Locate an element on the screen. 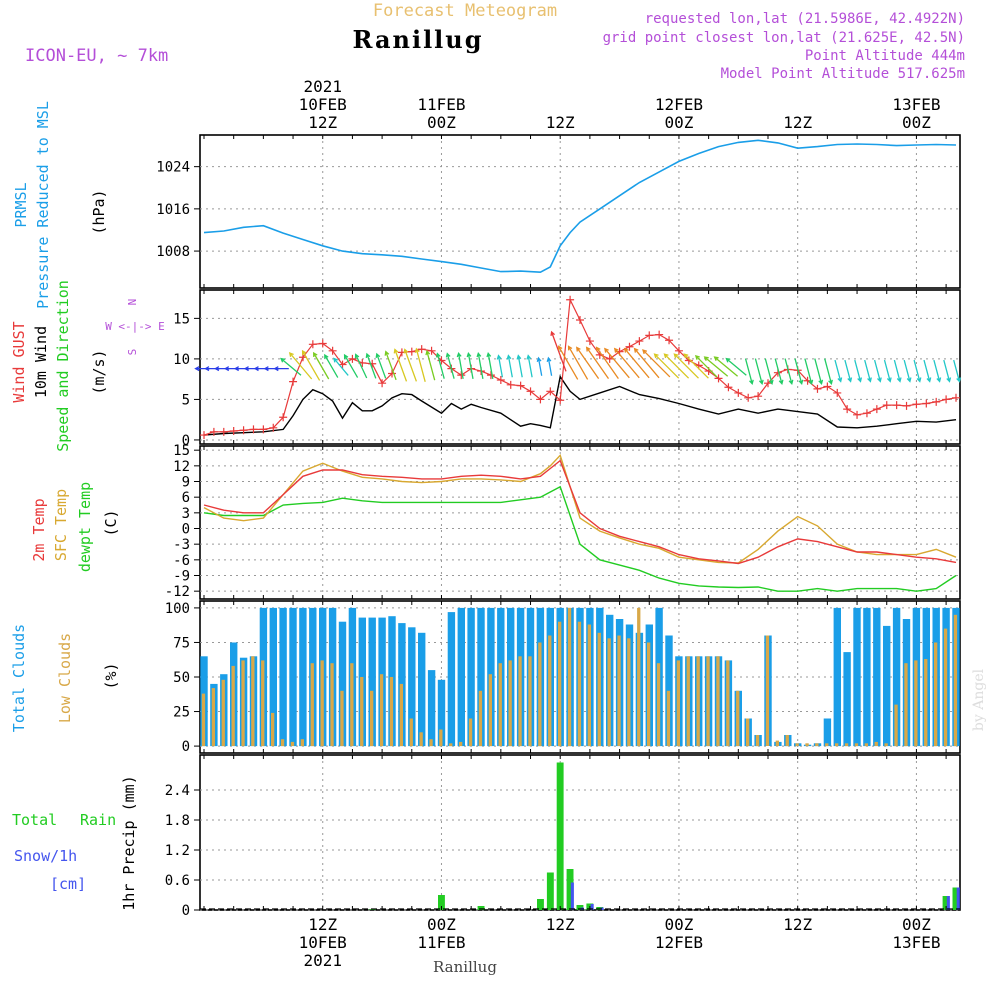  bottom-time-label: 10FEB is located at coordinates (323, 942).